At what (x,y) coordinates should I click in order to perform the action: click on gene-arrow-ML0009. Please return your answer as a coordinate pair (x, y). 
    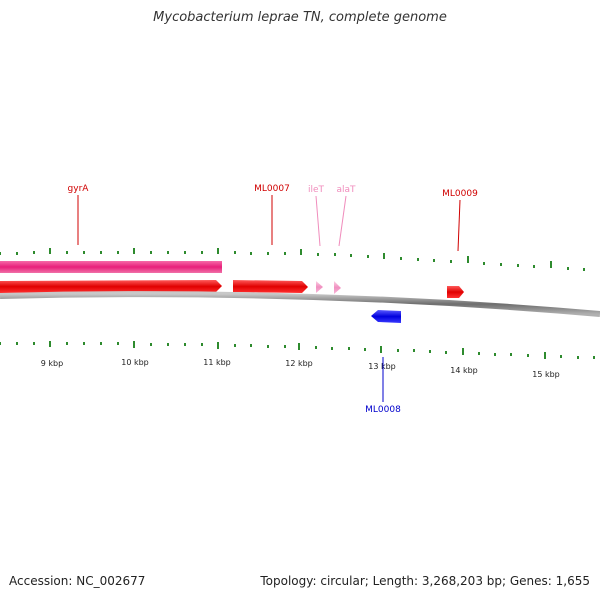
    Looking at the image, I should click on (455, 292).